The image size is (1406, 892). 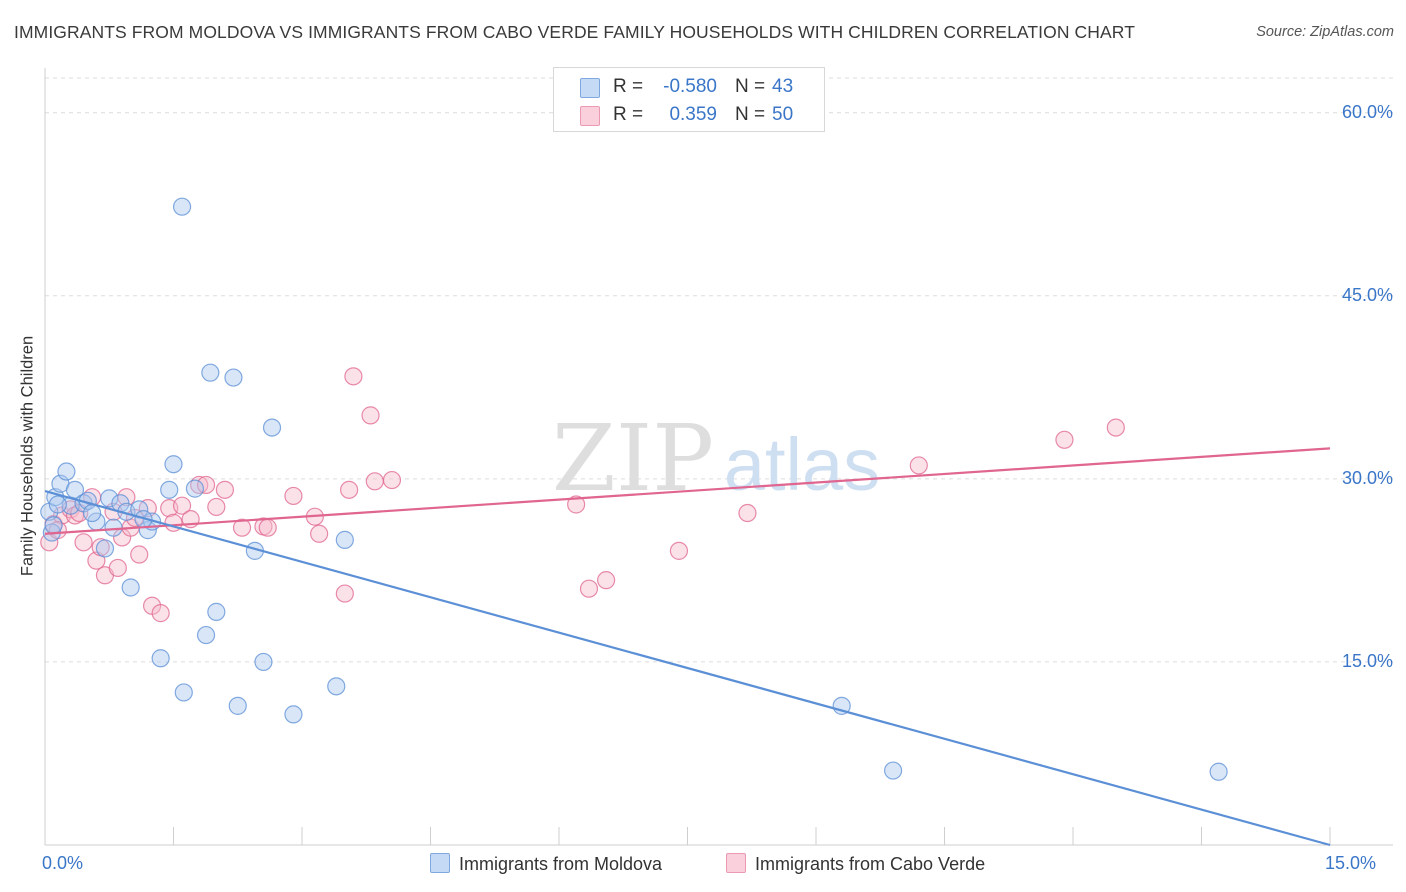 I want to click on series-legend-cabo-verde: Immigrants from Cabo Verde, so click(x=855, y=864).